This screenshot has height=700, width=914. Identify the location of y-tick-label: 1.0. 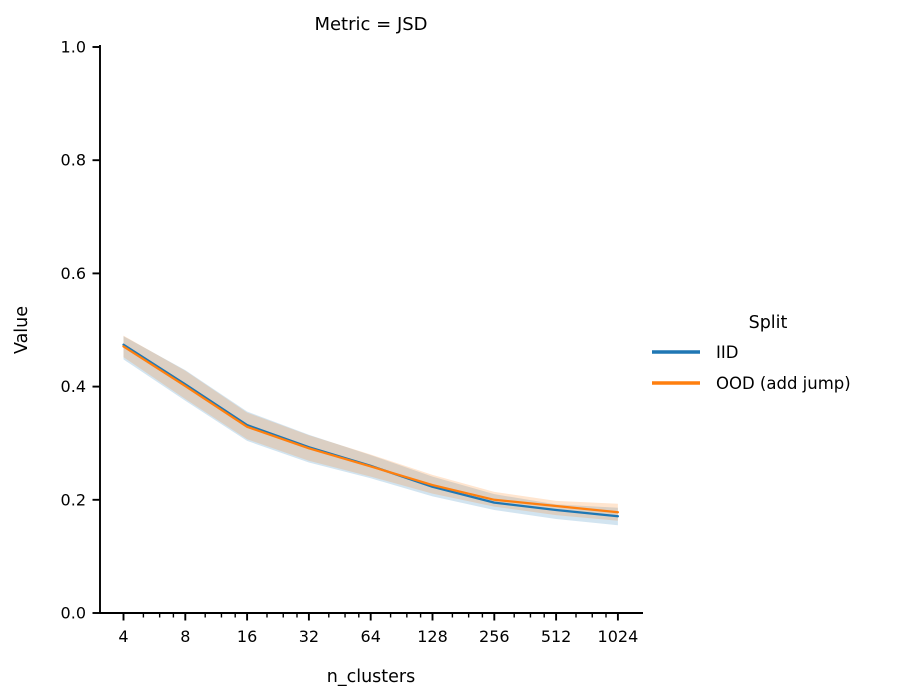
(73, 47).